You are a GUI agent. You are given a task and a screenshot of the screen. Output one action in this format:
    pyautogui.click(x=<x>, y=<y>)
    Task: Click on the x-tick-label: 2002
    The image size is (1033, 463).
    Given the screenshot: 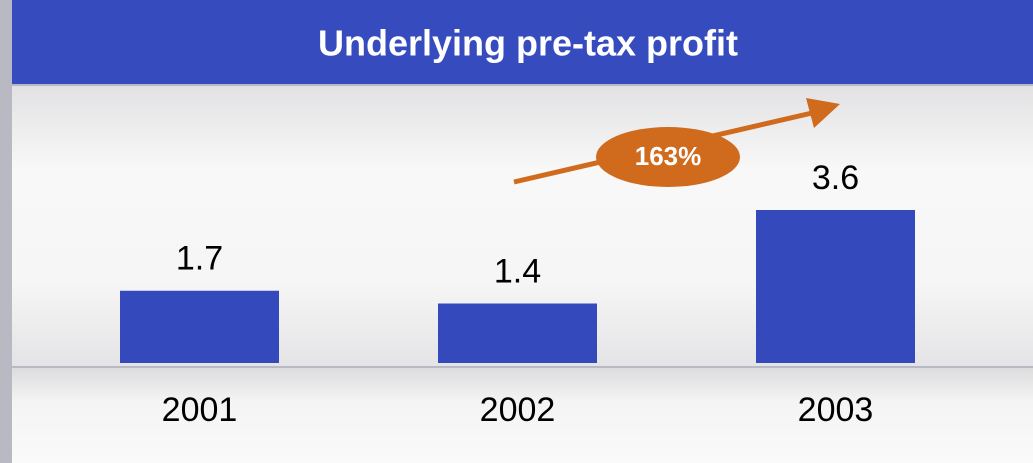 What is the action you would take?
    pyautogui.click(x=518, y=410)
    